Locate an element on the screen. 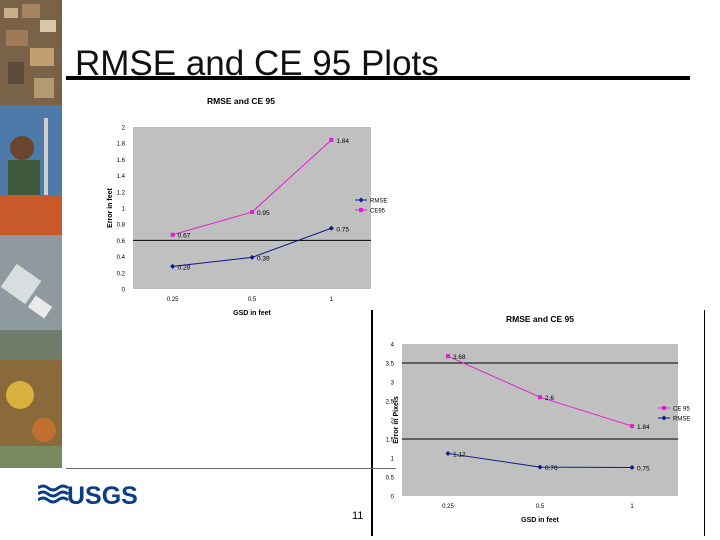  chart-frame-left is located at coordinates (372, 423).